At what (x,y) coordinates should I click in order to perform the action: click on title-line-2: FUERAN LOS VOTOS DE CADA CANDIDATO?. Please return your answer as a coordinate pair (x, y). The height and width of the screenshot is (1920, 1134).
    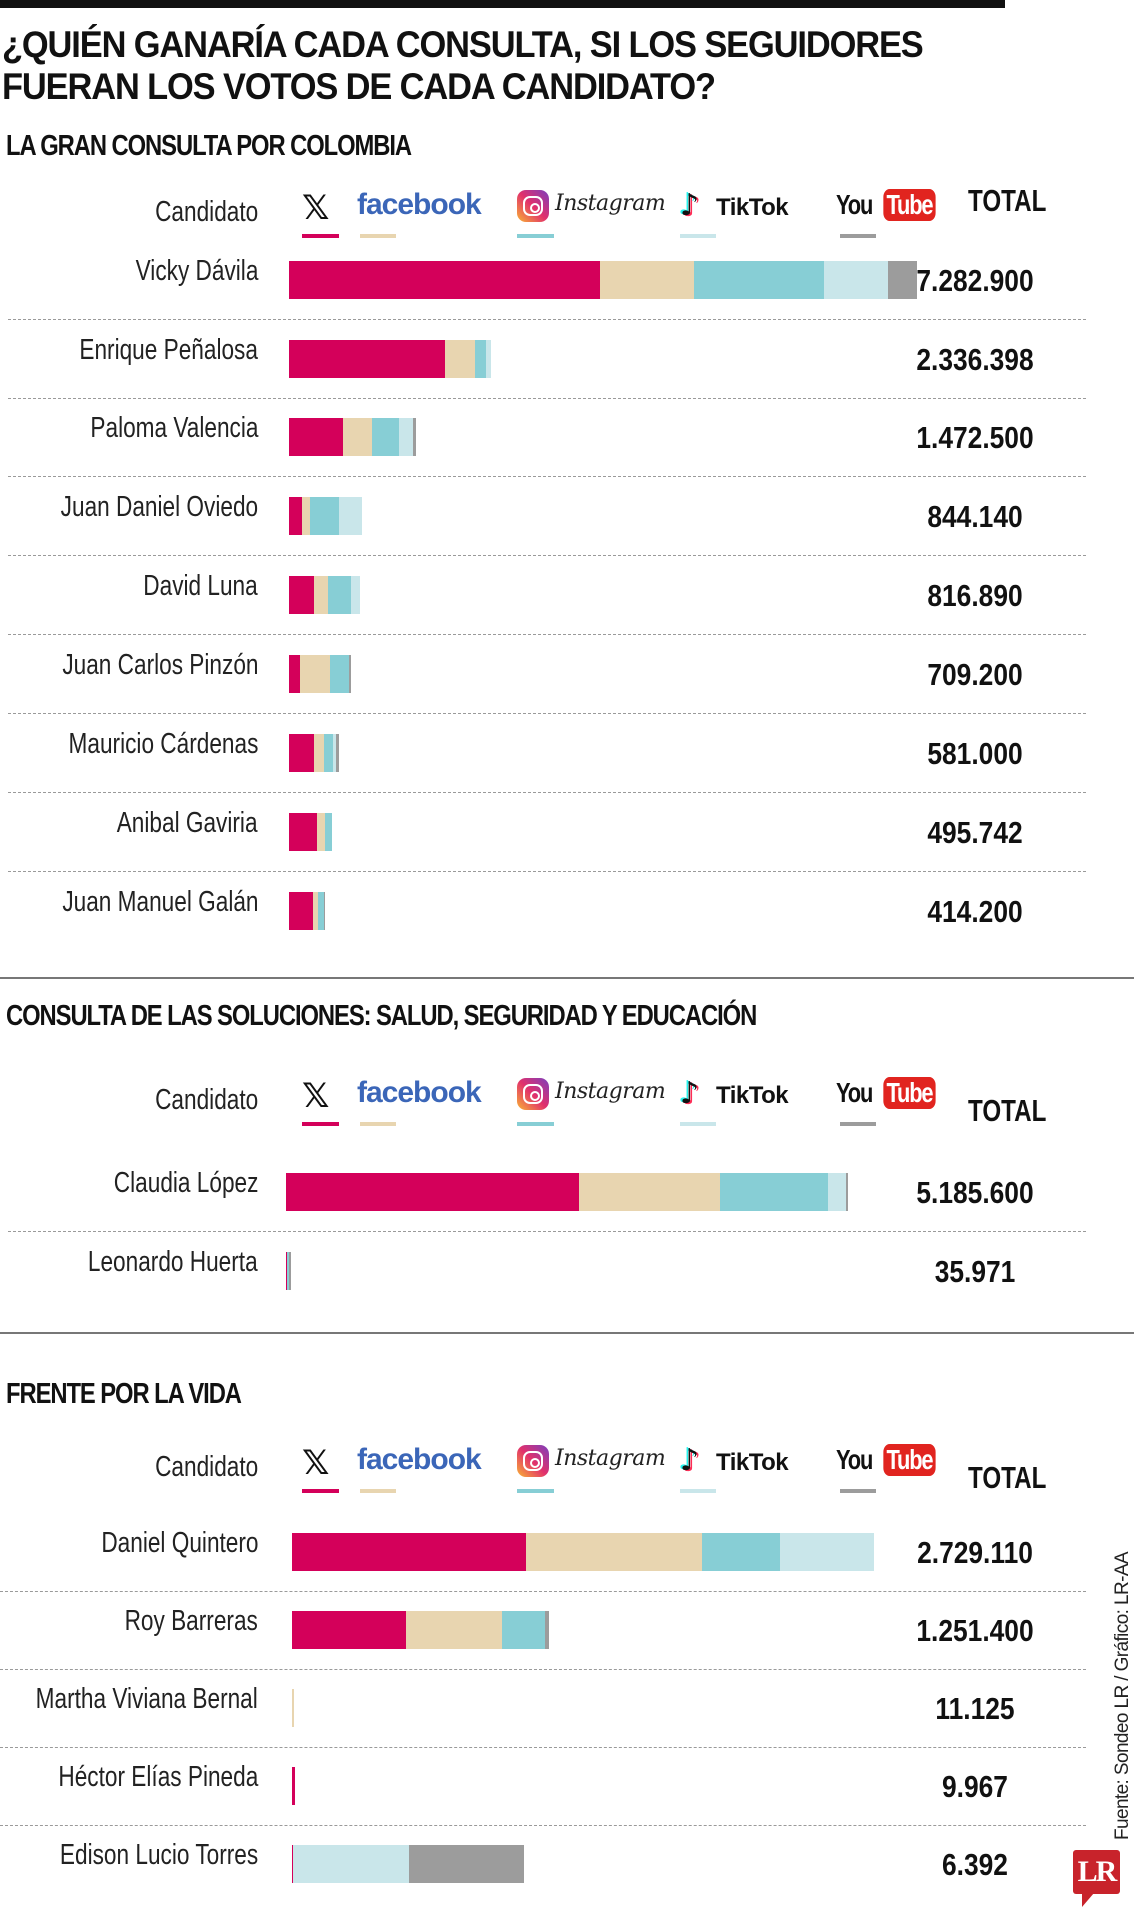
    Looking at the image, I should click on (359, 86).